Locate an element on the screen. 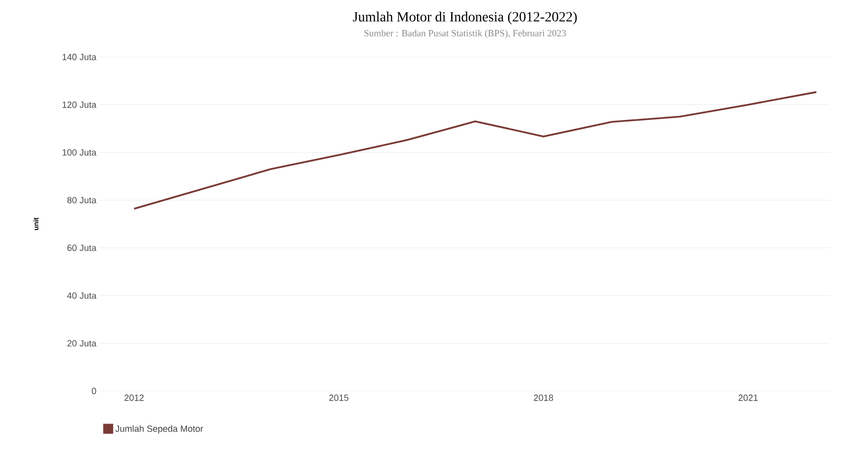 The height and width of the screenshot is (459, 845). y-tick-label: 100 Juta is located at coordinates (79, 152).